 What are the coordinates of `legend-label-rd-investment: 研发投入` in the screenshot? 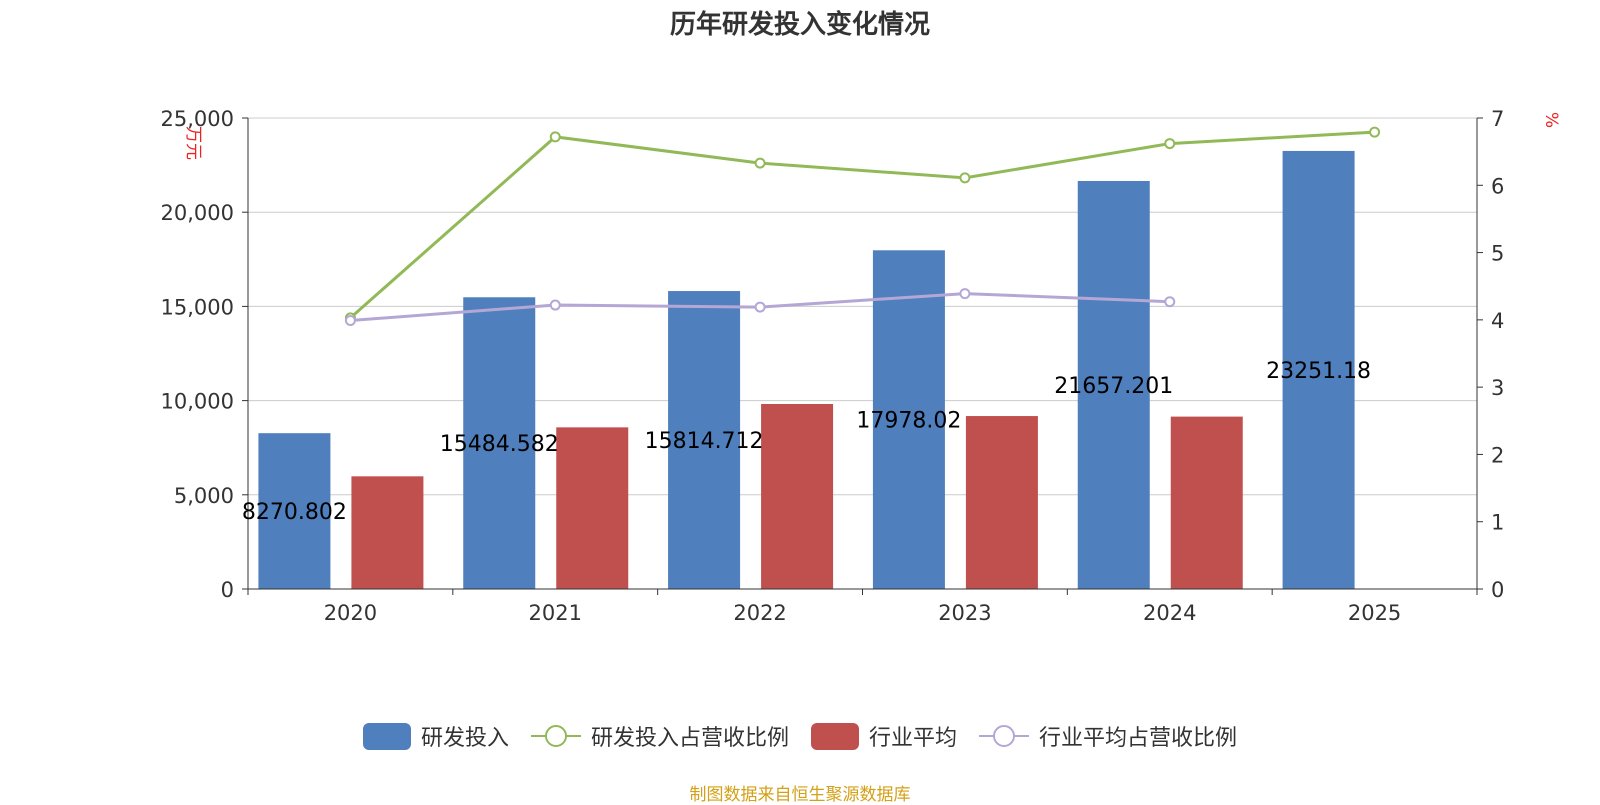 It's located at (464, 738).